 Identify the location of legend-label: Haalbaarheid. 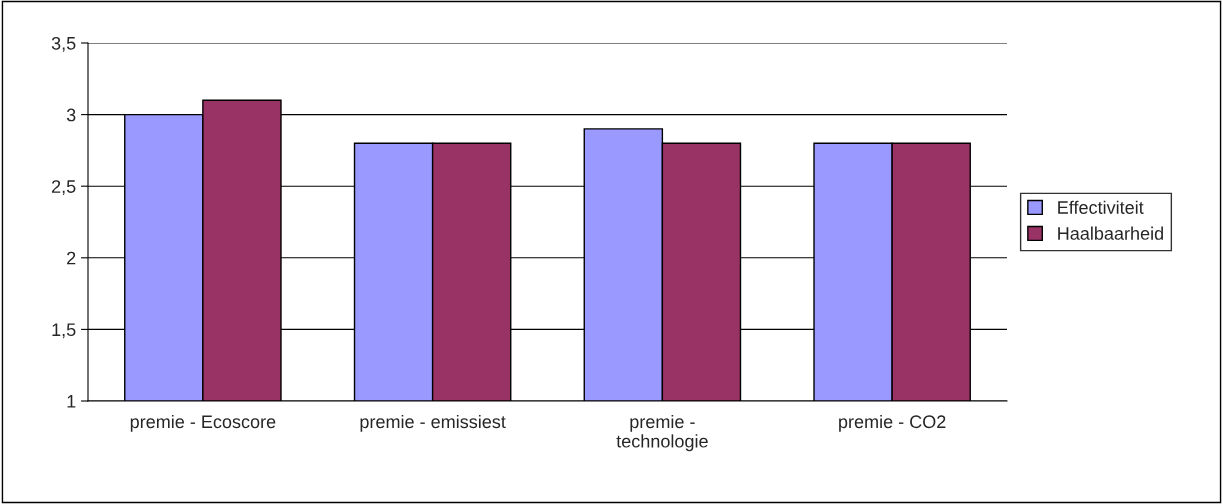
(1110, 233).